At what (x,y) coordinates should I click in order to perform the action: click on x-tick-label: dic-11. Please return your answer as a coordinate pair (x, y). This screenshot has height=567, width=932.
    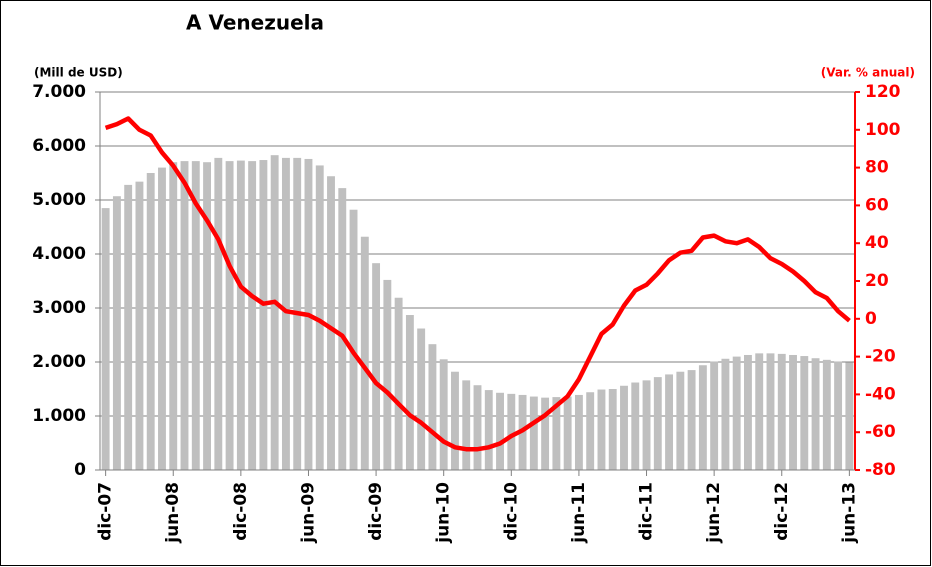
    Looking at the image, I should click on (647, 511).